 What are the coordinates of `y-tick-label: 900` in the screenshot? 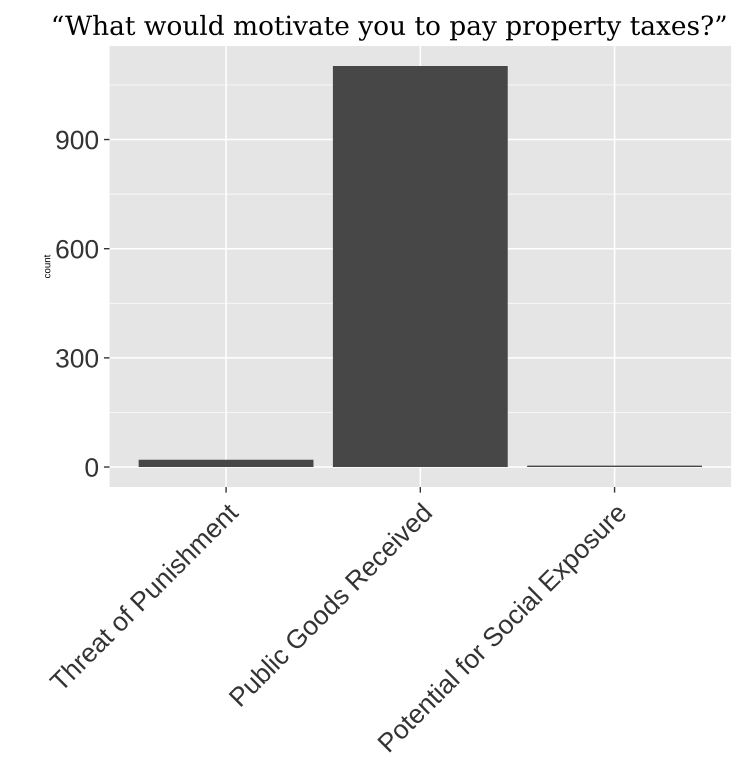 It's located at (77, 140).